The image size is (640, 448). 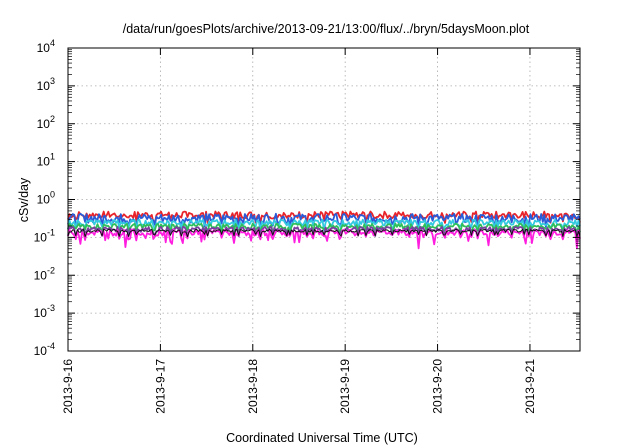 What do you see at coordinates (253, 386) in the screenshot?
I see `x-tick-label: 2013-9-18` at bounding box center [253, 386].